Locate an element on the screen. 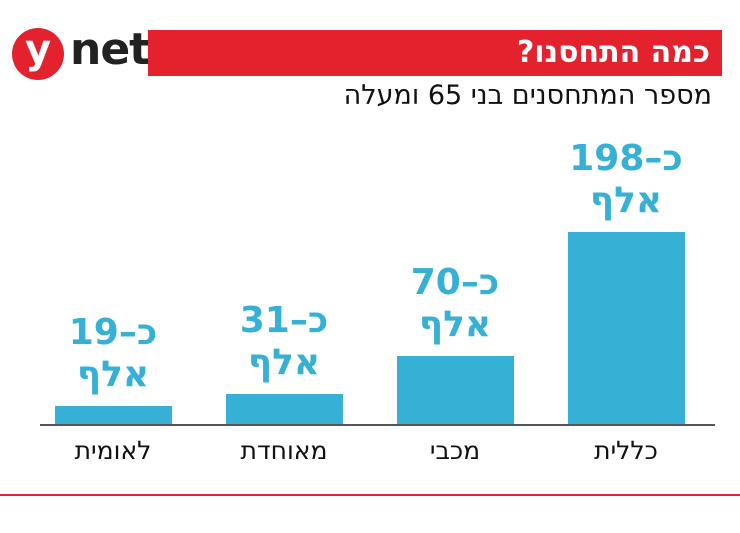  baseline is located at coordinates (377, 425).